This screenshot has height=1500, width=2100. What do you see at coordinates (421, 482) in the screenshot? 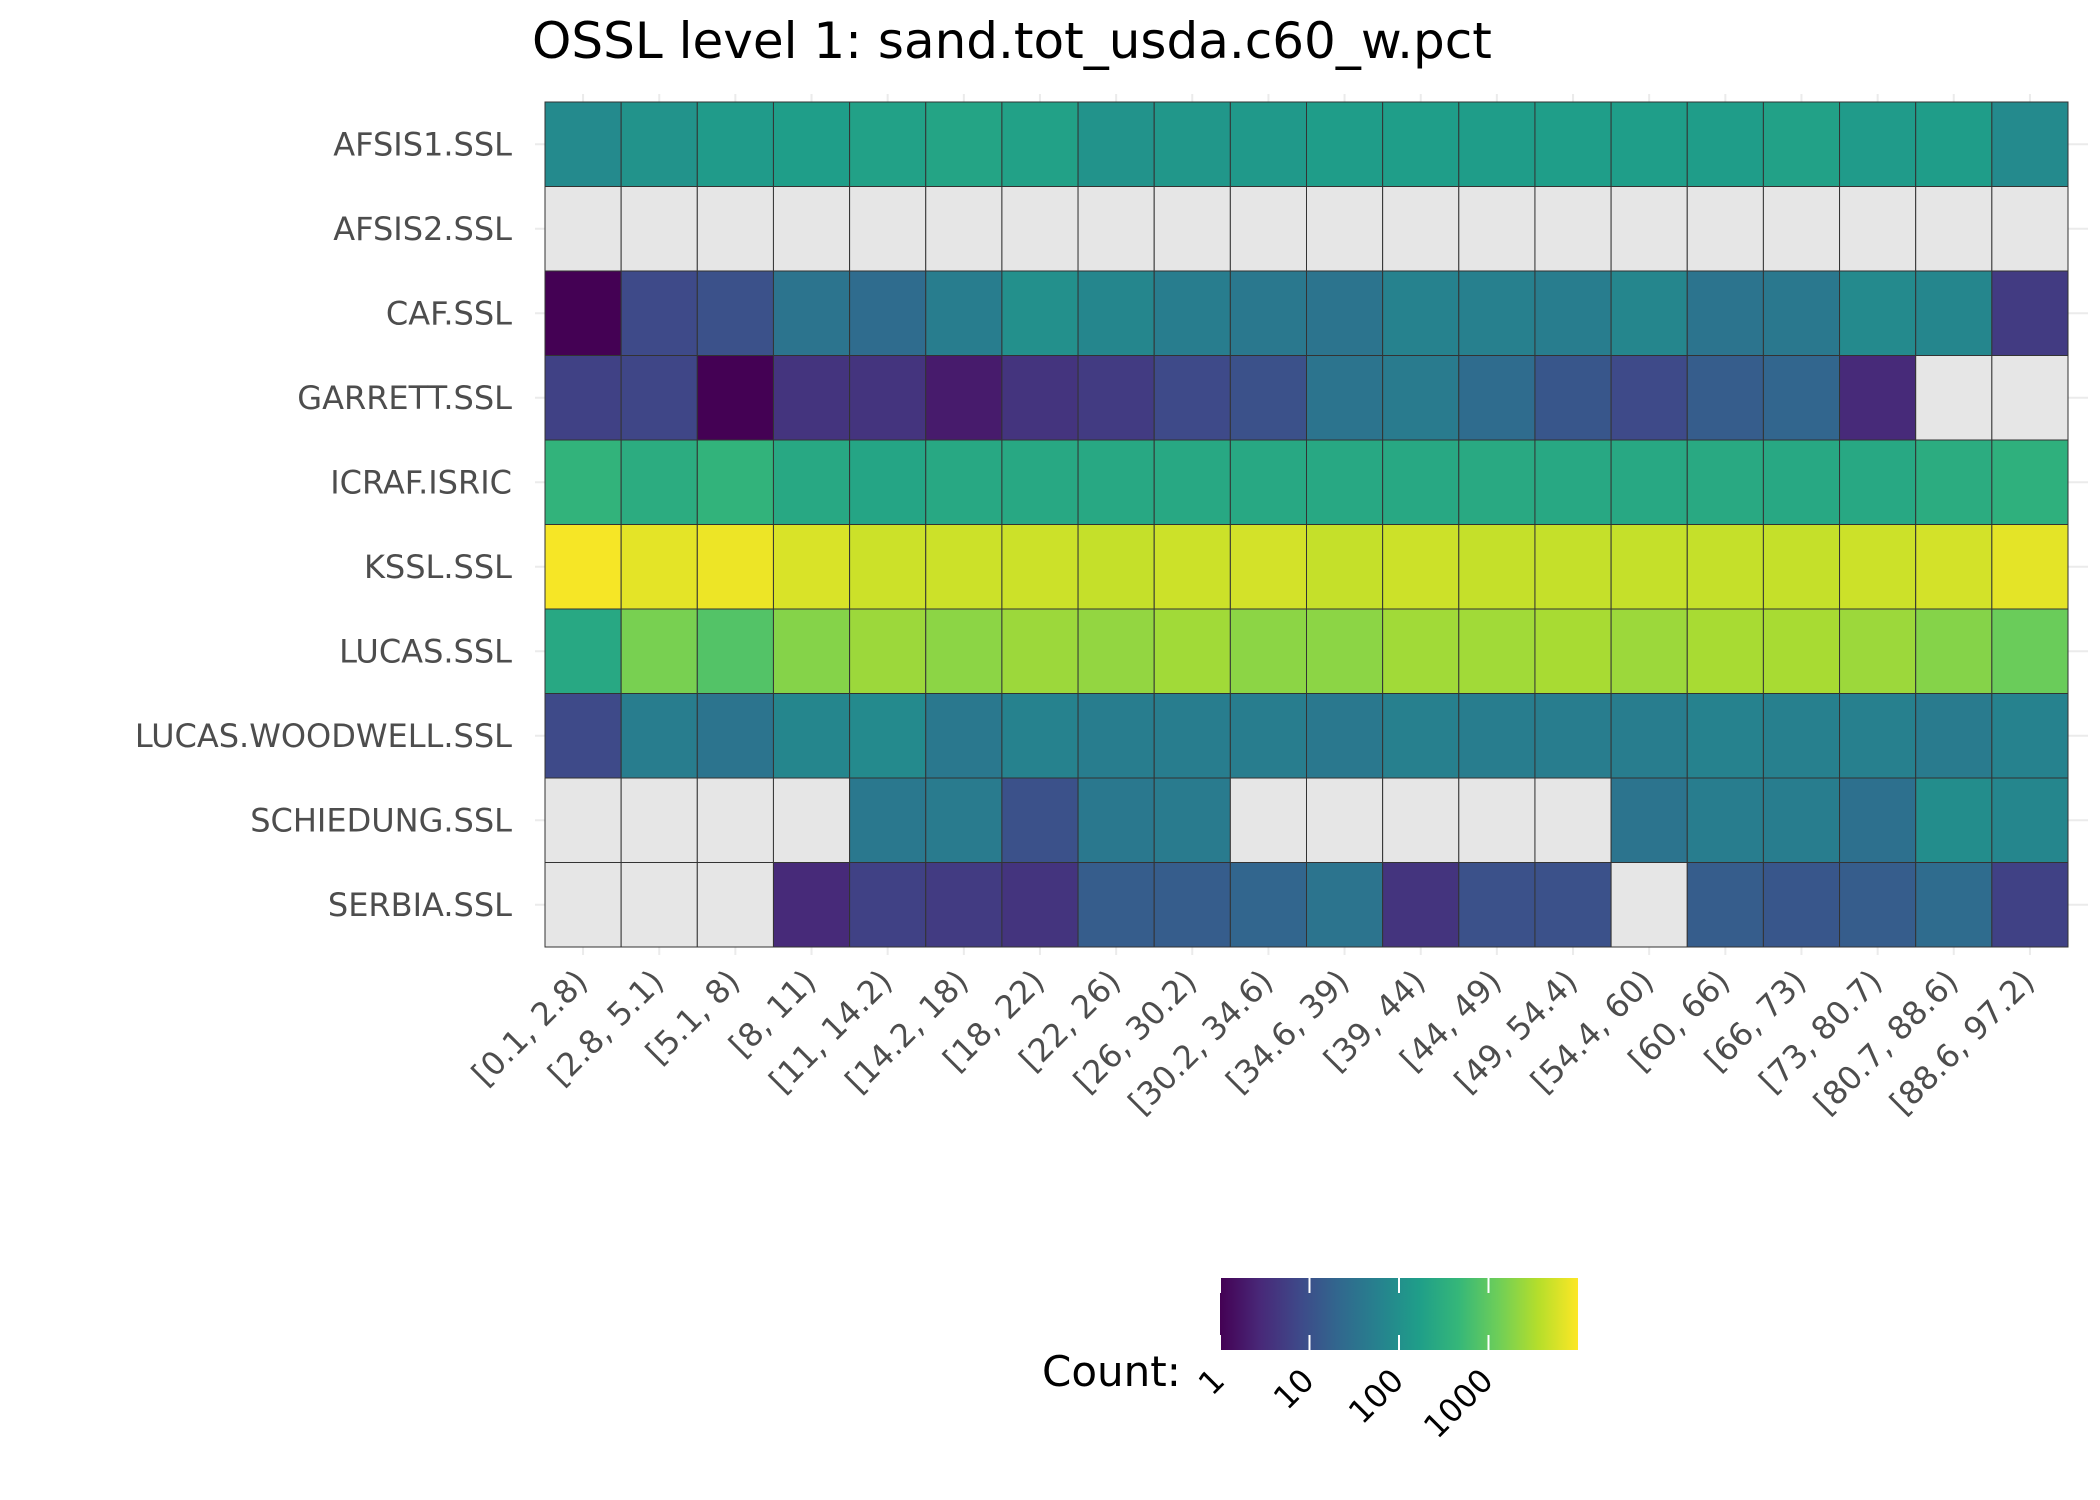
I see `y-tick-label: ICRAF.ISRIC` at bounding box center [421, 482].